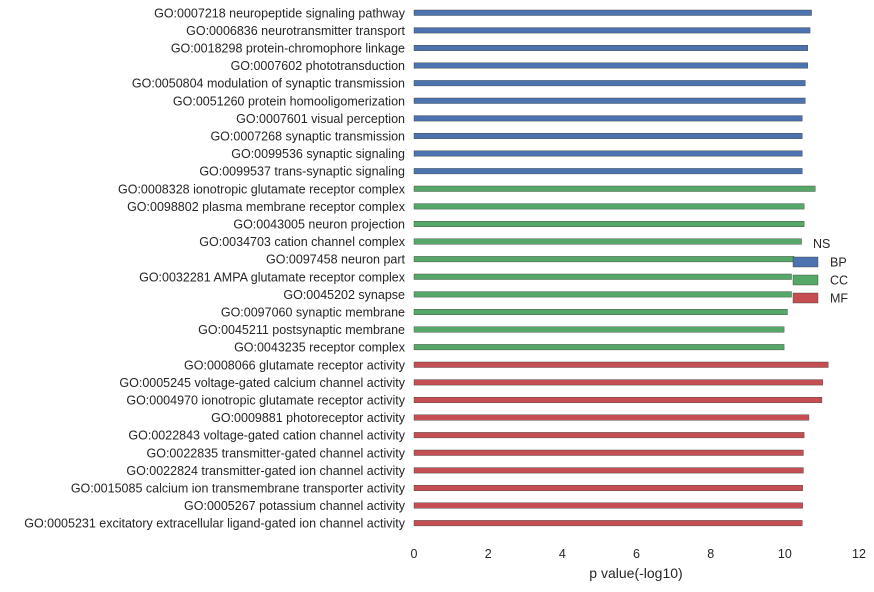  Describe the element at coordinates (838, 263) in the screenshot. I see `legend-label-bp: BP` at that location.